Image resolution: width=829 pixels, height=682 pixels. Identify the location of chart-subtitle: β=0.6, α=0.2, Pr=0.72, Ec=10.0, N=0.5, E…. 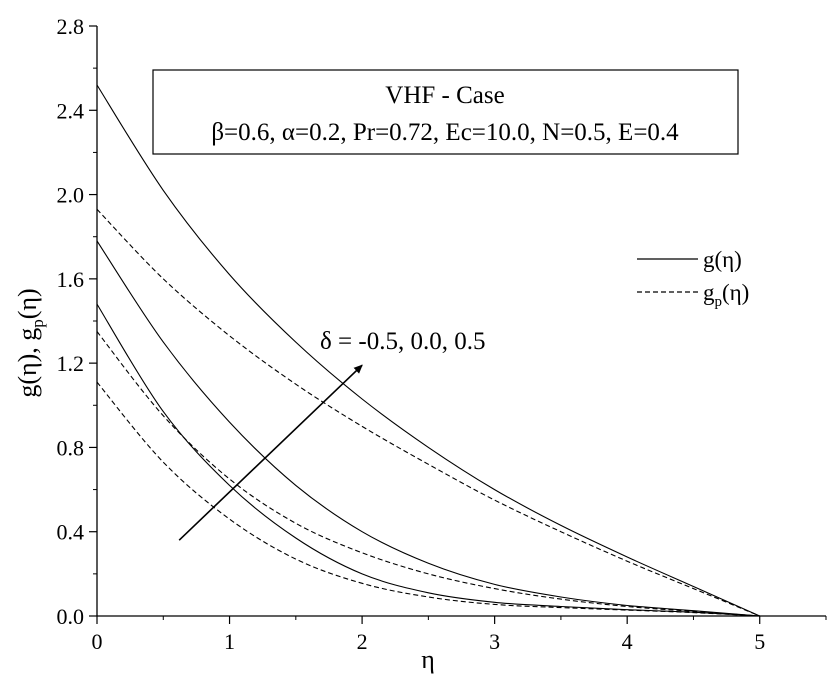
(445, 132).